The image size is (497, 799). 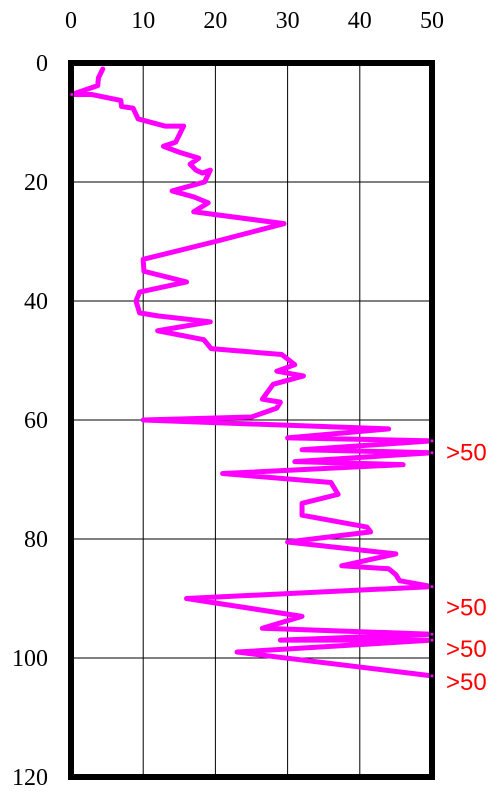 I want to click on y-tick-label: 100, so click(x=30, y=659).